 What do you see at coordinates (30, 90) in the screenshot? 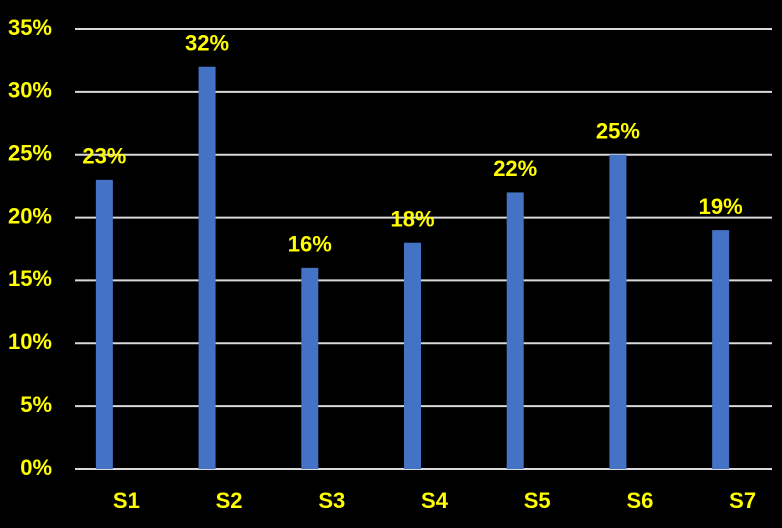
I see `y-tick-label: 30%` at bounding box center [30, 90].